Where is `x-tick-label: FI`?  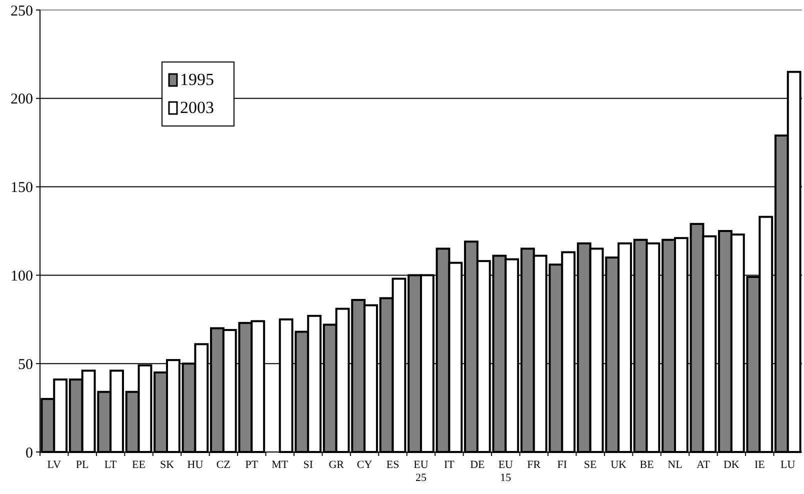 x-tick-label: FI is located at coordinates (562, 465).